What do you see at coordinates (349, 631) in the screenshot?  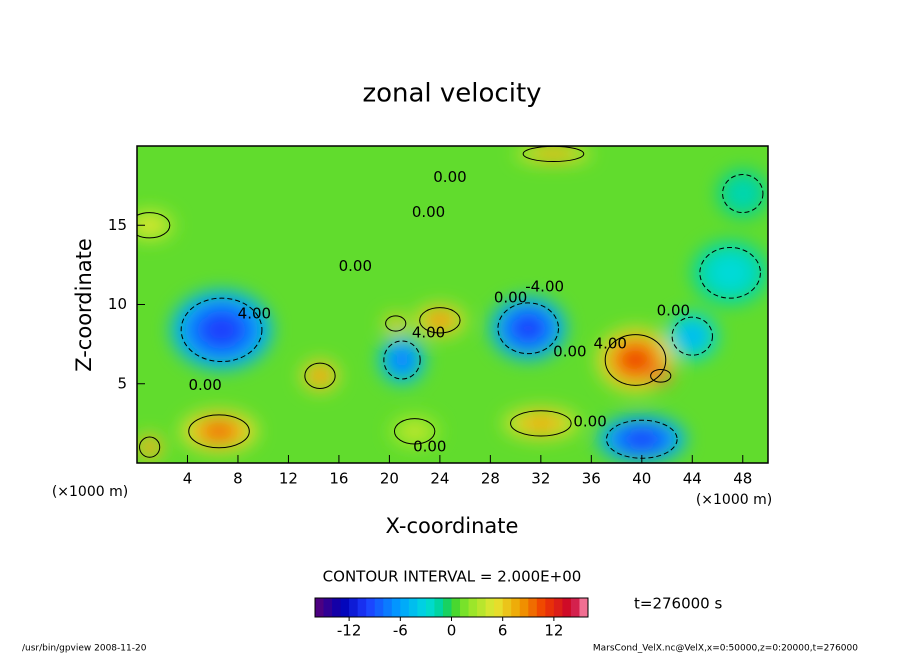 I see `colorbar-tick-label: -12` at bounding box center [349, 631].